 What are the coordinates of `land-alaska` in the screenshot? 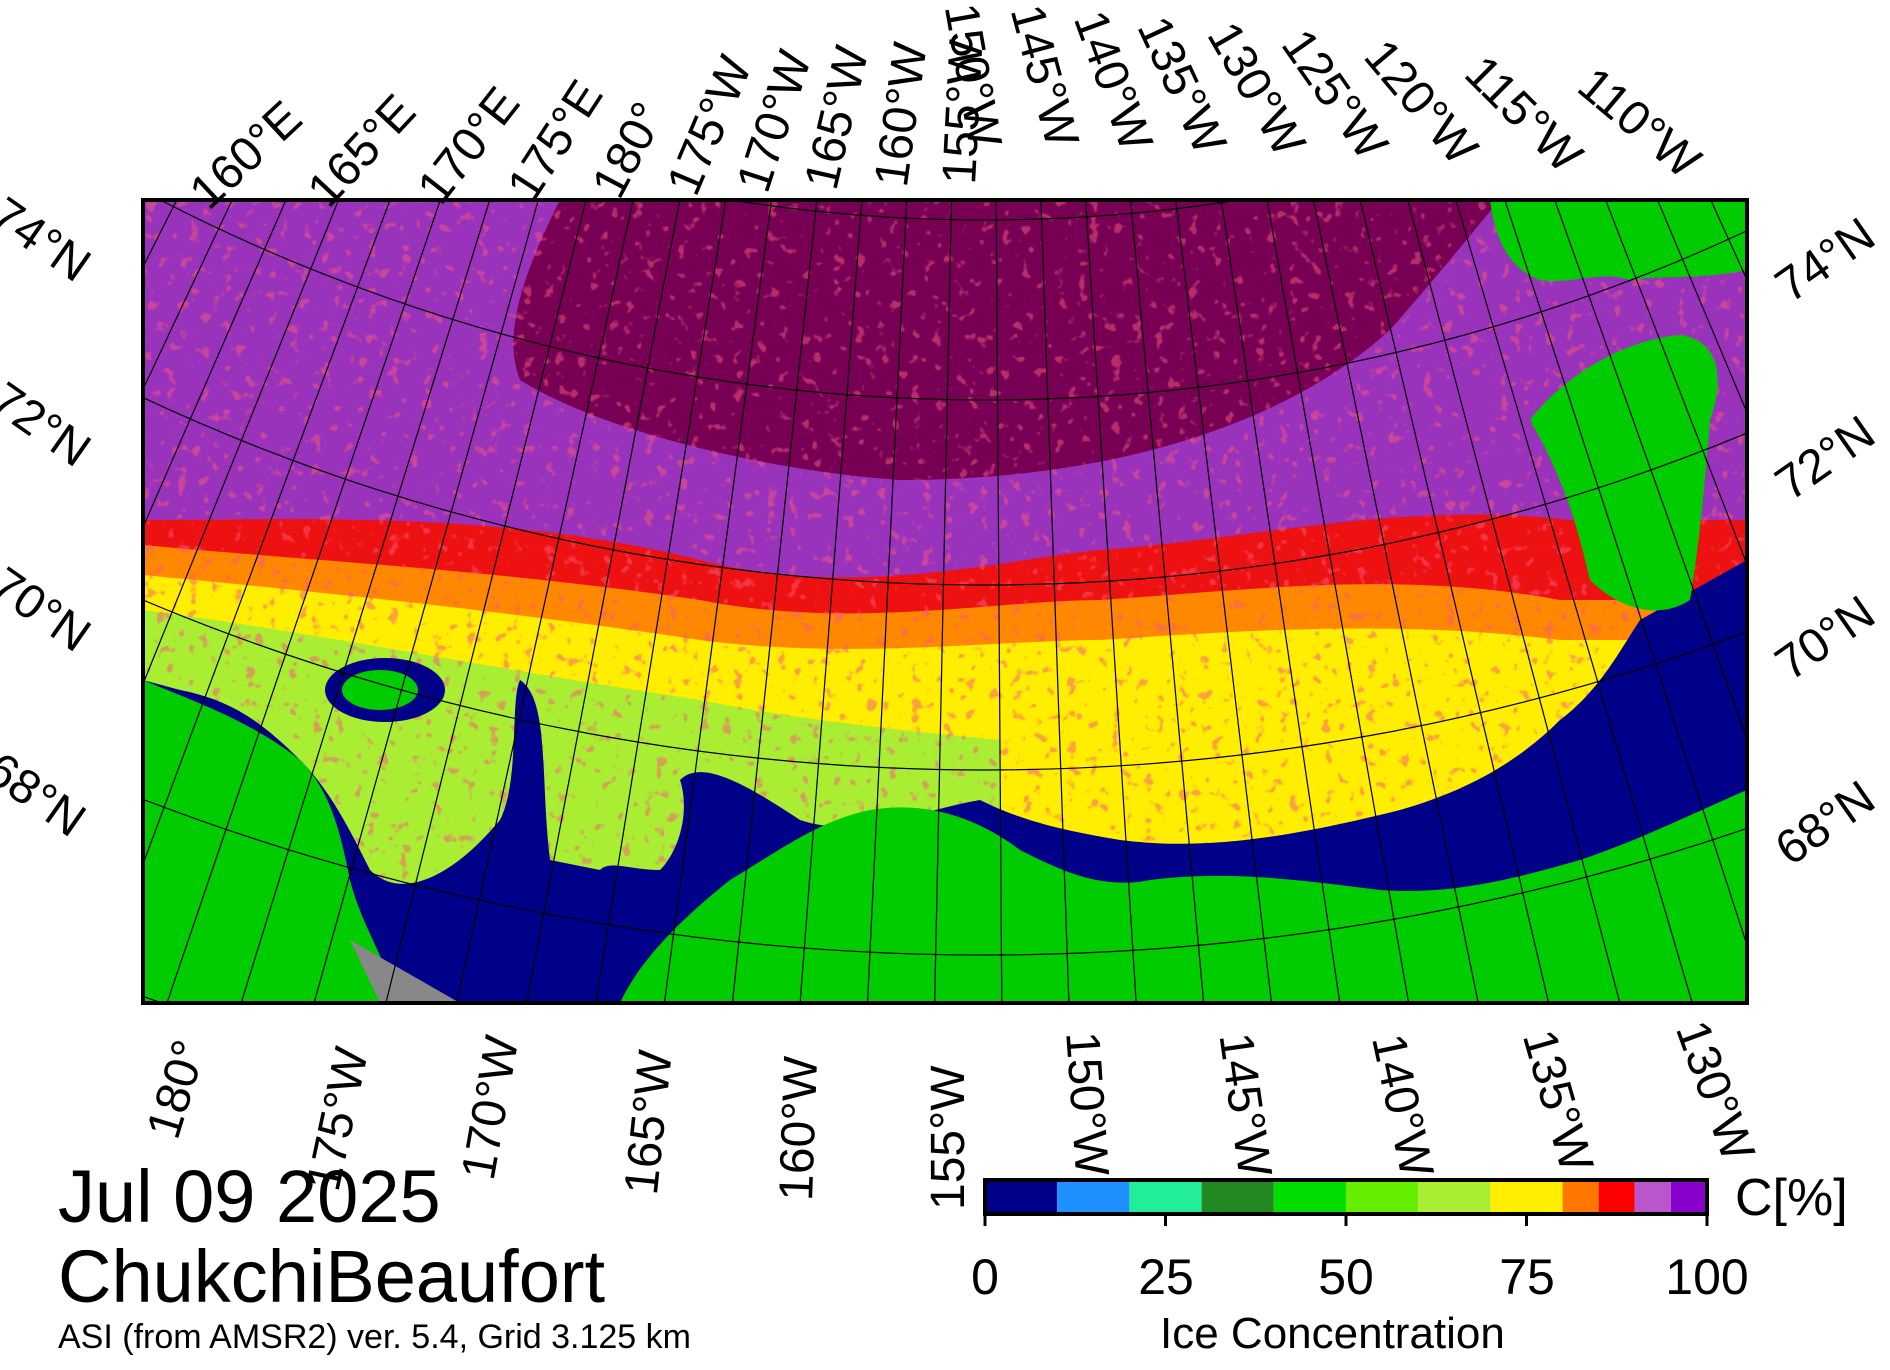 It's located at (1183, 896).